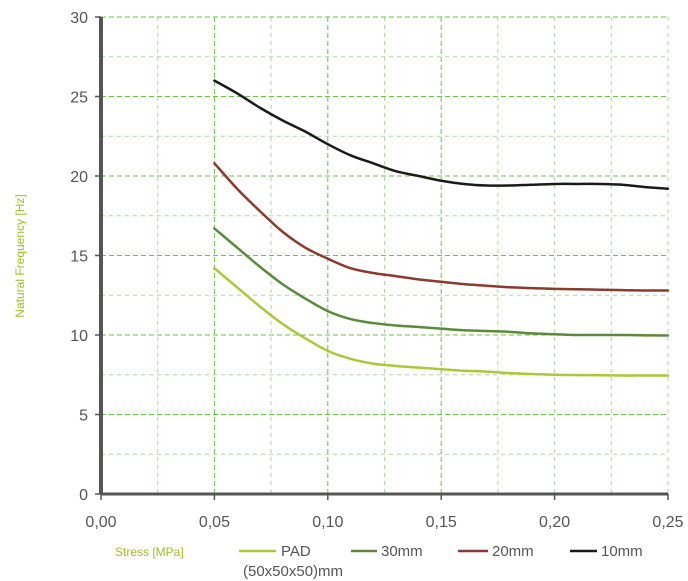  What do you see at coordinates (214, 522) in the screenshot?
I see `x-tick-label: 0,05` at bounding box center [214, 522].